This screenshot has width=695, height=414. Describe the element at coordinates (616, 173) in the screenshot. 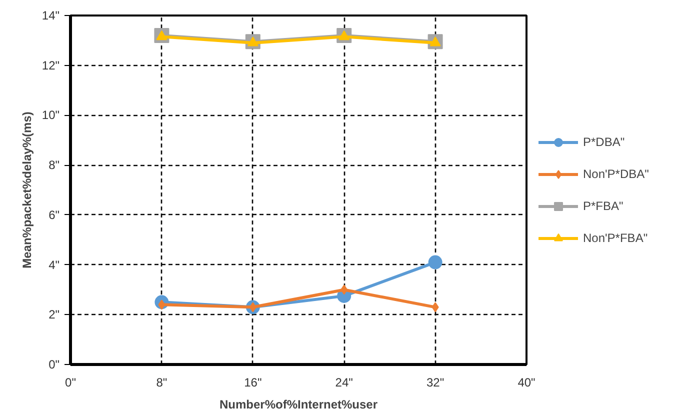

I see `legend-label: Non'P*DBA"` at that location.